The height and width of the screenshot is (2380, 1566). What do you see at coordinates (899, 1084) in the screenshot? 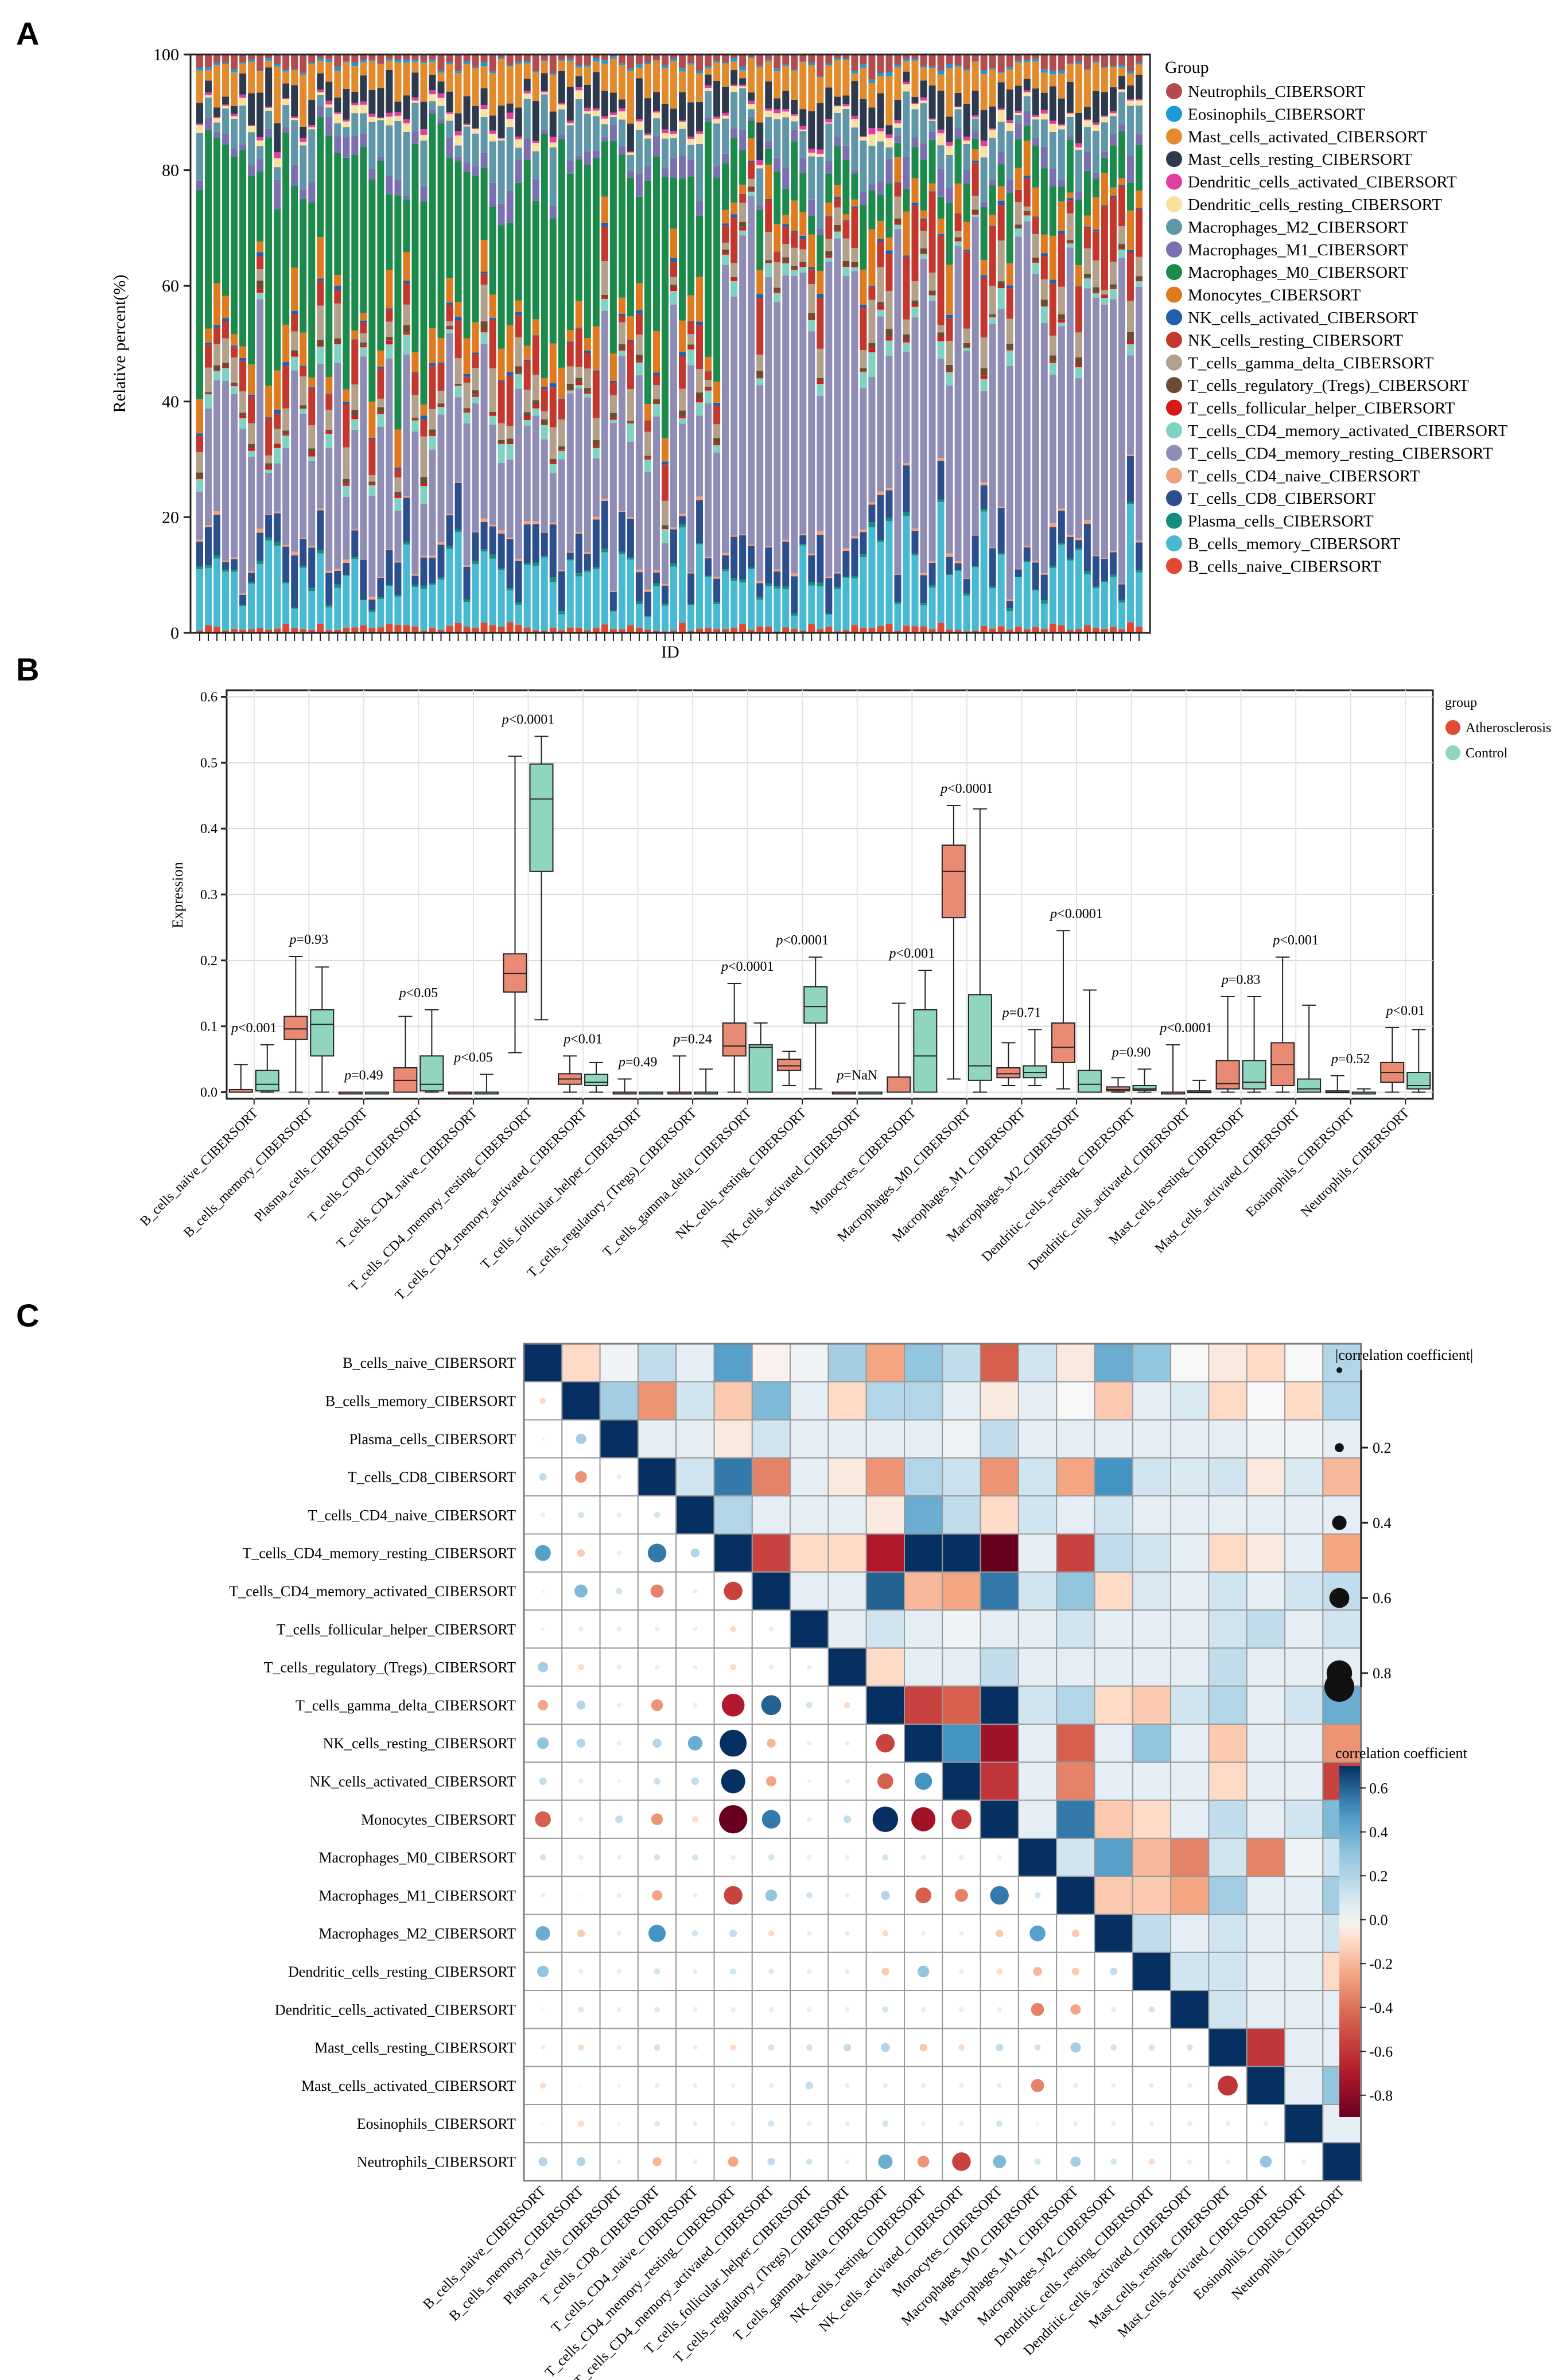
I see `box` at bounding box center [899, 1084].